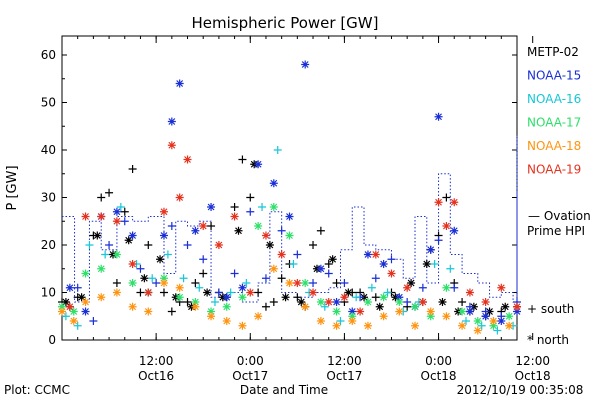 This screenshot has width=600, height=400. What do you see at coordinates (550, 309) in the screenshot?
I see `south-marker-legend: + south` at bounding box center [550, 309].